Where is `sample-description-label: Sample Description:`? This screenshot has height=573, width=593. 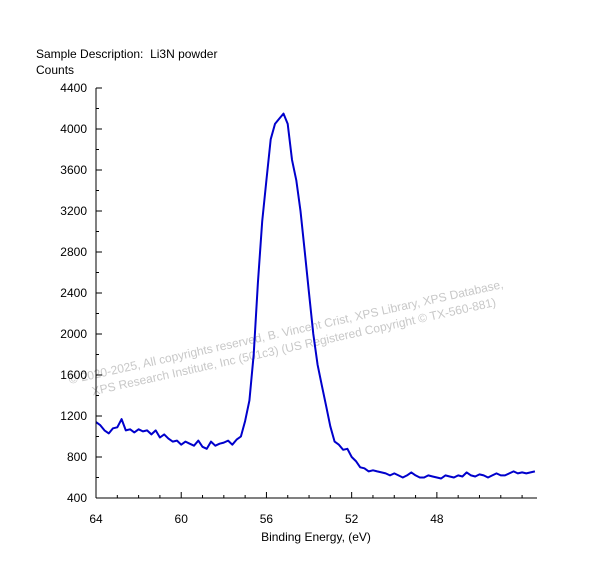 sample-description-label: Sample Description: is located at coordinates (90, 54).